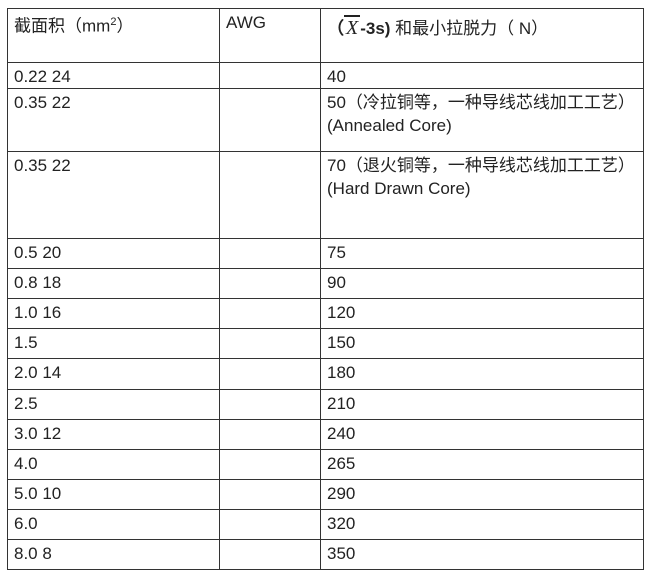 This screenshot has width=650, height=570. What do you see at coordinates (113, 494) in the screenshot?
I see `cell-area: 5.0 10` at bounding box center [113, 494].